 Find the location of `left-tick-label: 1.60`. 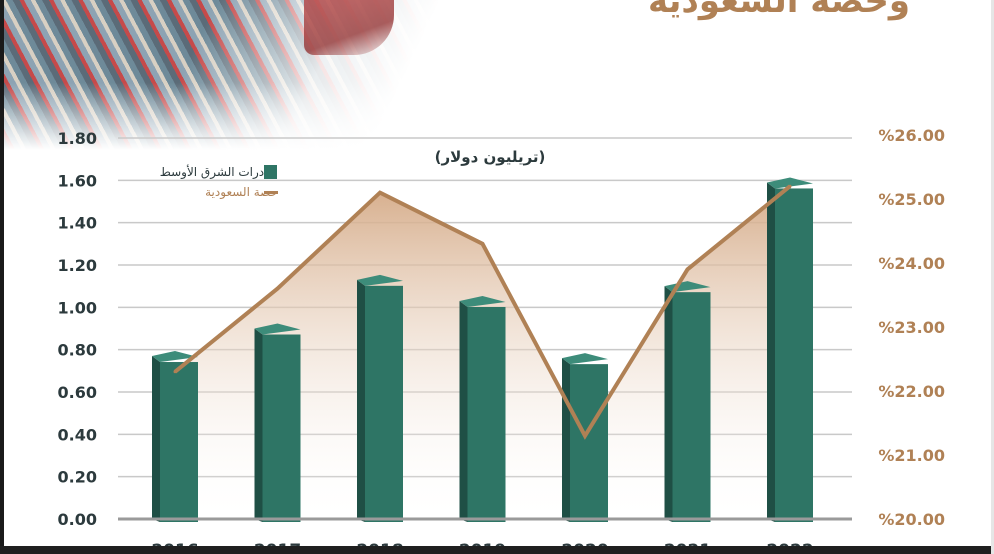

left-tick-label: 1.60 is located at coordinates (77, 180).